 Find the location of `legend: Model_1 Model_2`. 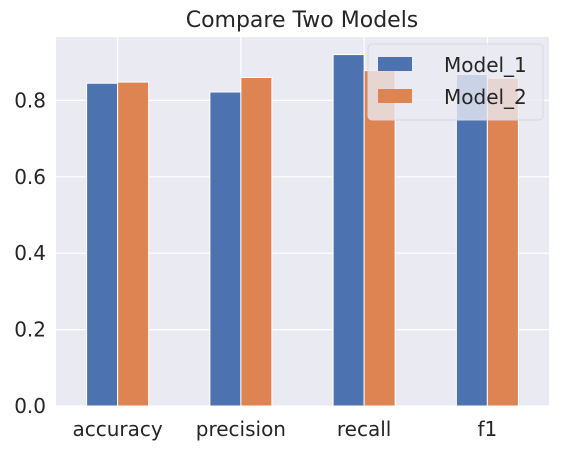

legend: Model_1 Model_2 is located at coordinates (455, 82).